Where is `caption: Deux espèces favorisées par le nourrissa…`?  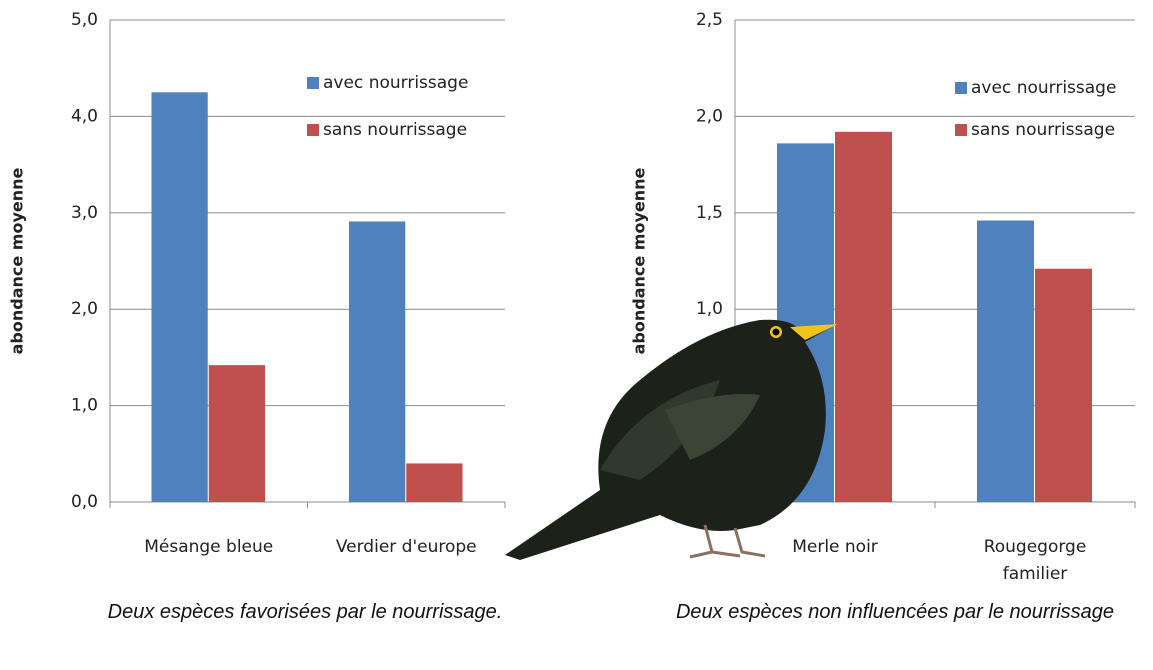
caption: Deux espèces favorisées par le nourrissa… is located at coordinates (305, 612).